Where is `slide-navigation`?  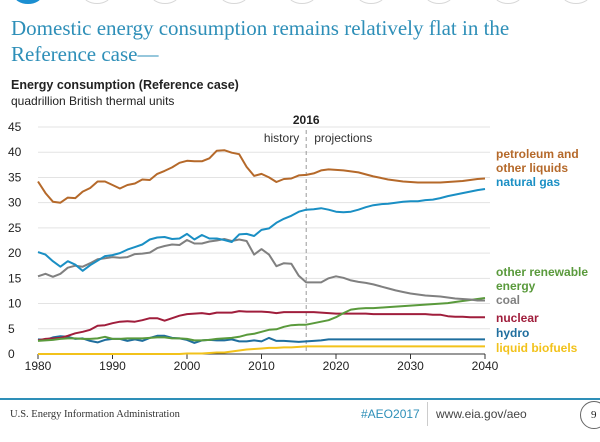
slide-navigation is located at coordinates (300, 3).